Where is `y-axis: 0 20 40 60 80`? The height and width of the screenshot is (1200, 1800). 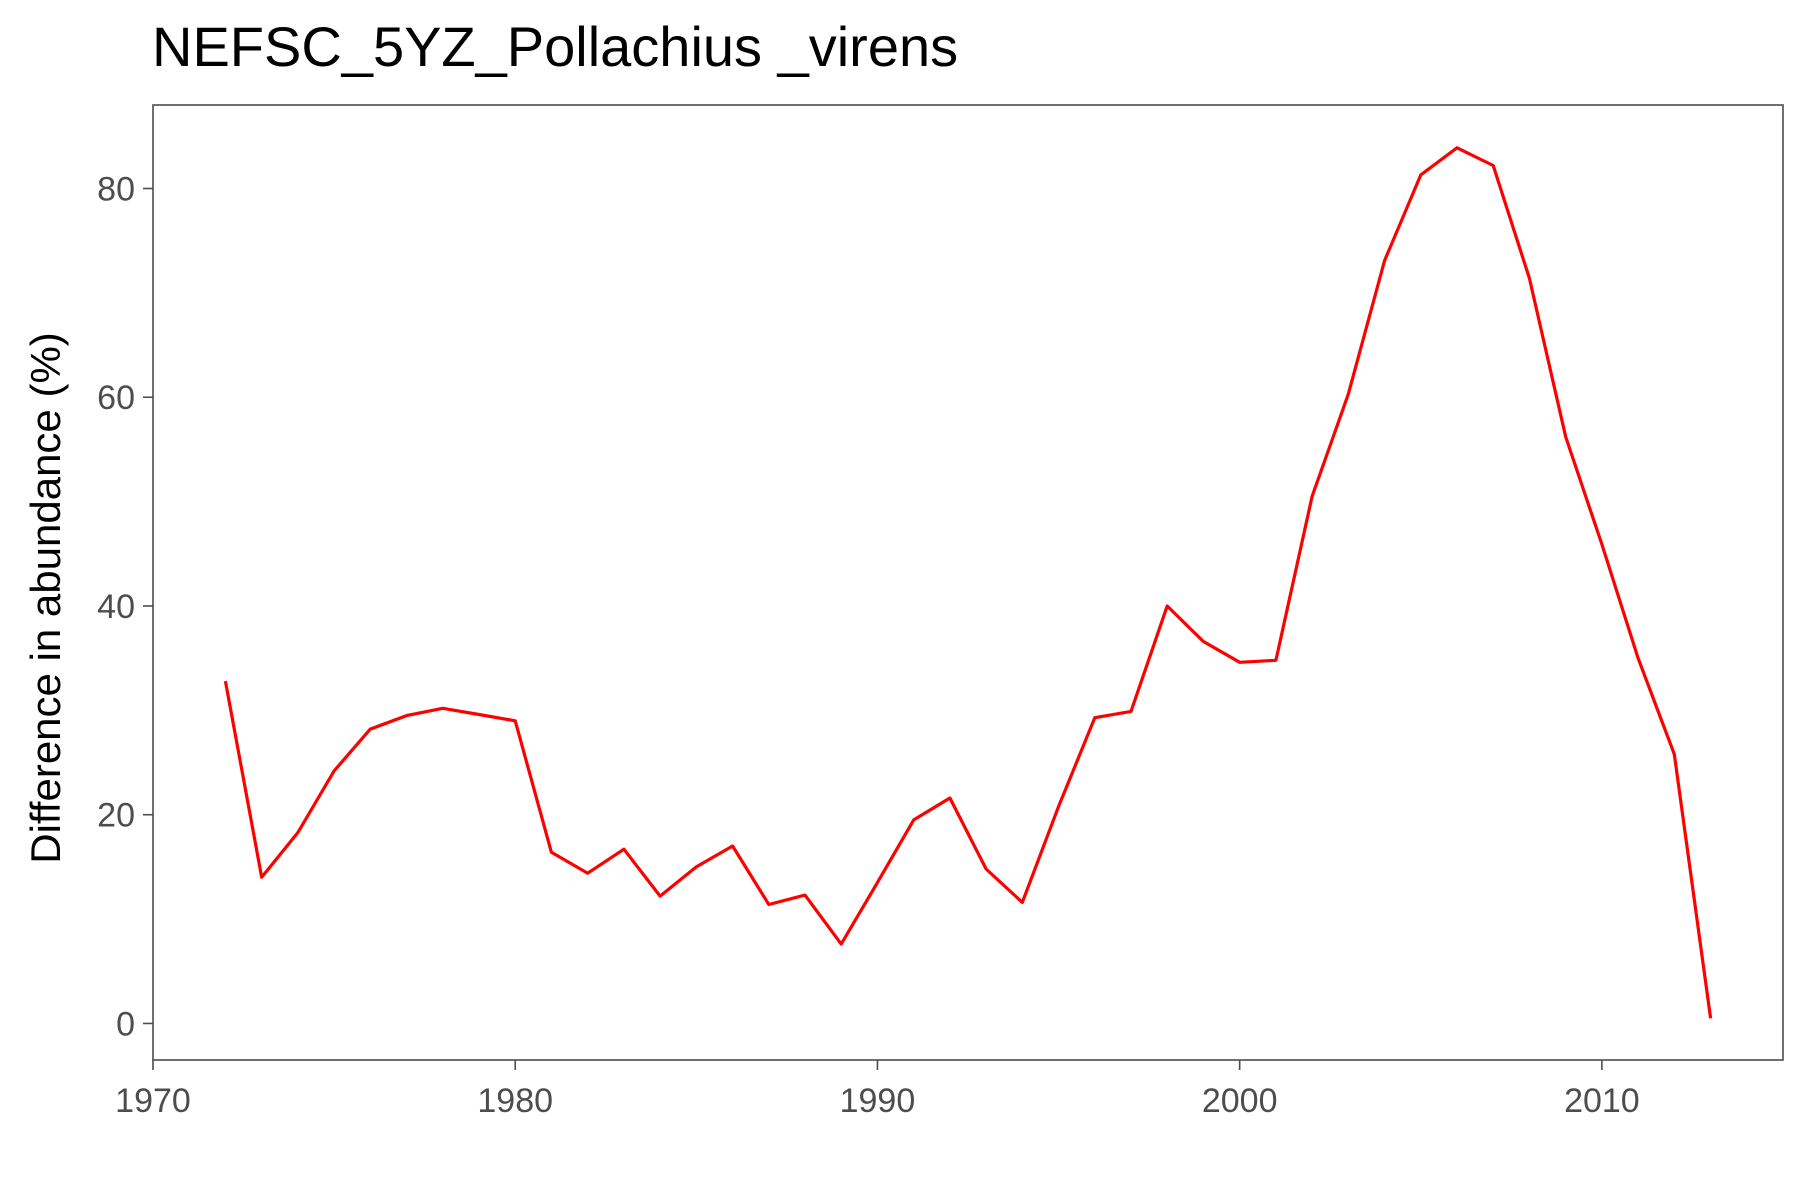 y-axis: 0 20 40 60 80 is located at coordinates (125, 606).